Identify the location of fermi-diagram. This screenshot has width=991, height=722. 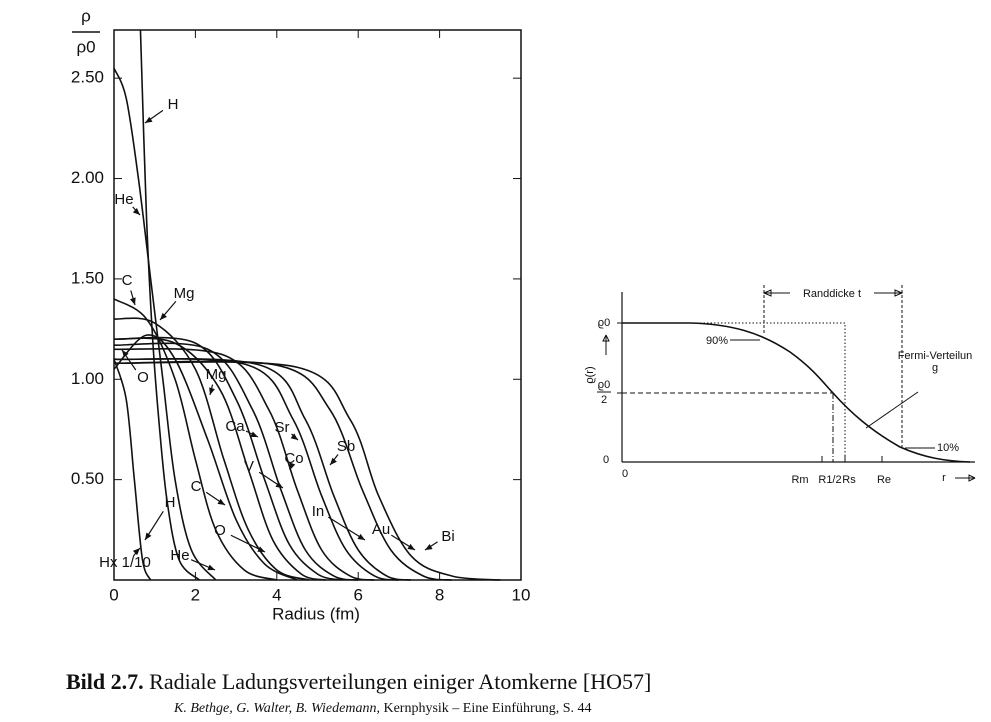
(789, 383).